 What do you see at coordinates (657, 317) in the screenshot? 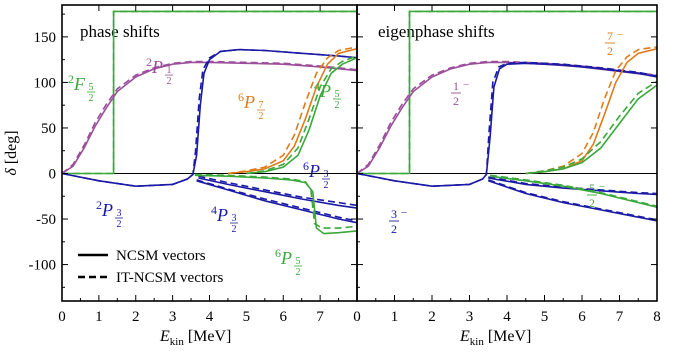
I see `x-tick-label: 8` at bounding box center [657, 317].